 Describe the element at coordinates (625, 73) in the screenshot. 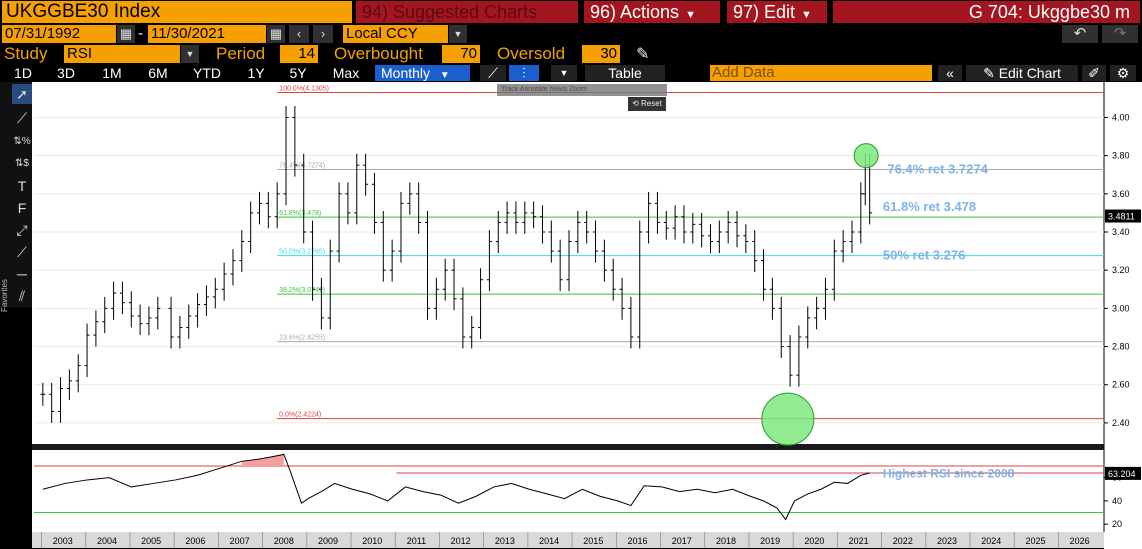

I see `table-button: Table` at that location.